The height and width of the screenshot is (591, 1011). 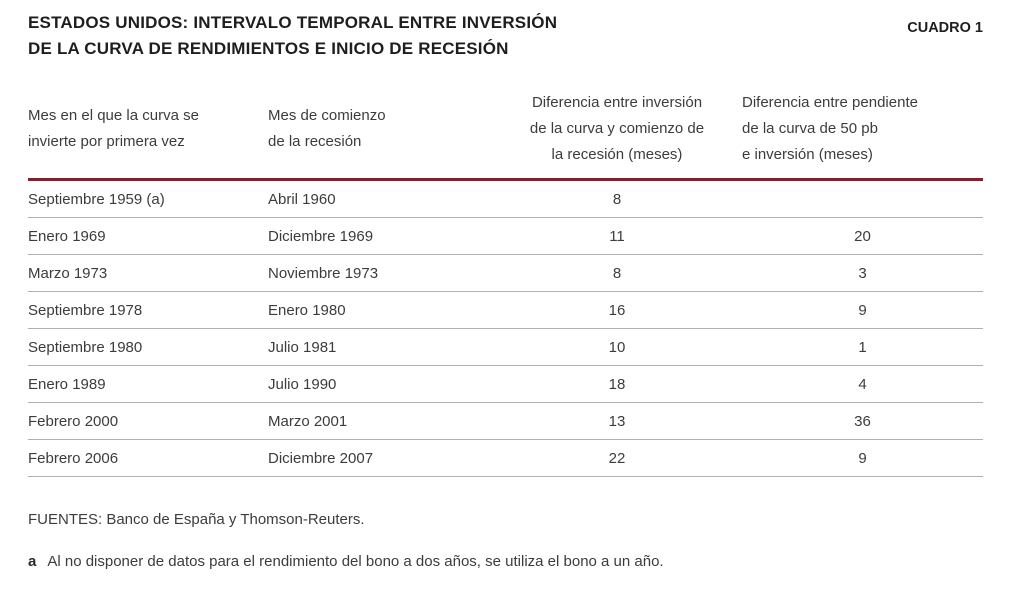 I want to click on cell-diff-inversion-recession: 18, so click(x=617, y=384).